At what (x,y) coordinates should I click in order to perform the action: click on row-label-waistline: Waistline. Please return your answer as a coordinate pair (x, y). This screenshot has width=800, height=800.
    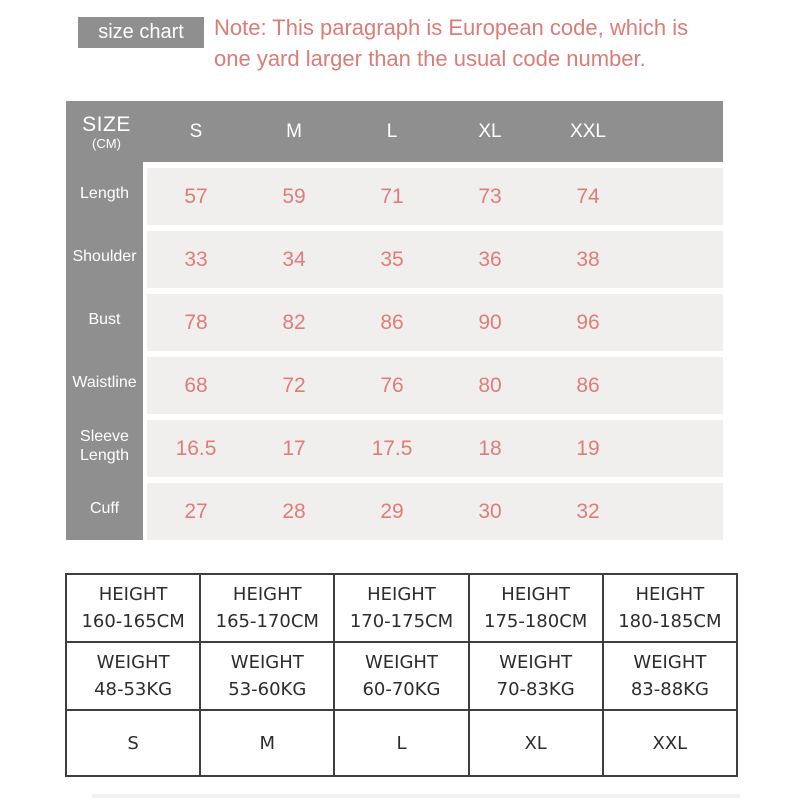
    Looking at the image, I should click on (104, 382).